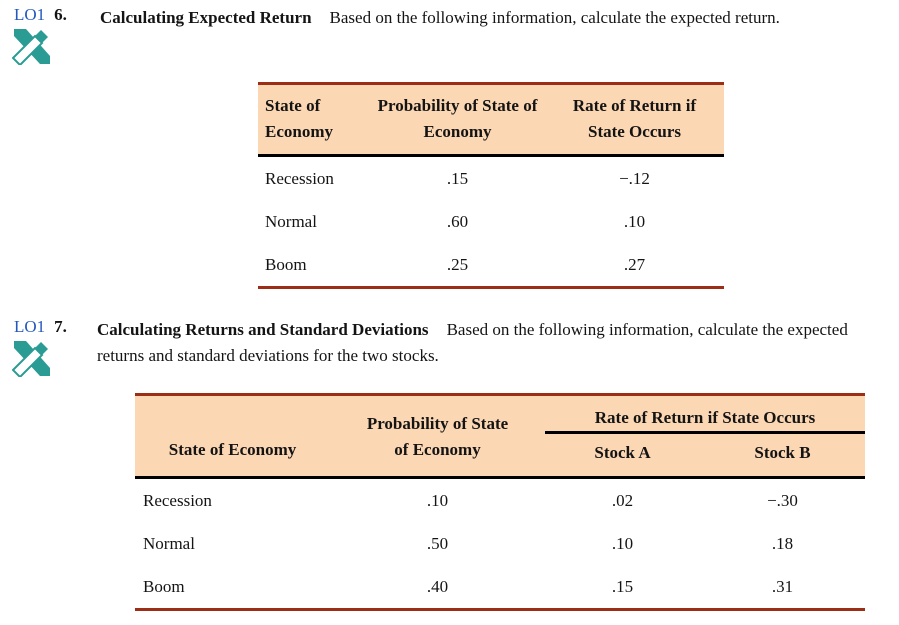 This screenshot has height=625, width=899. Describe the element at coordinates (782, 455) in the screenshot. I see `column-header-stock-b: Stock B` at that location.